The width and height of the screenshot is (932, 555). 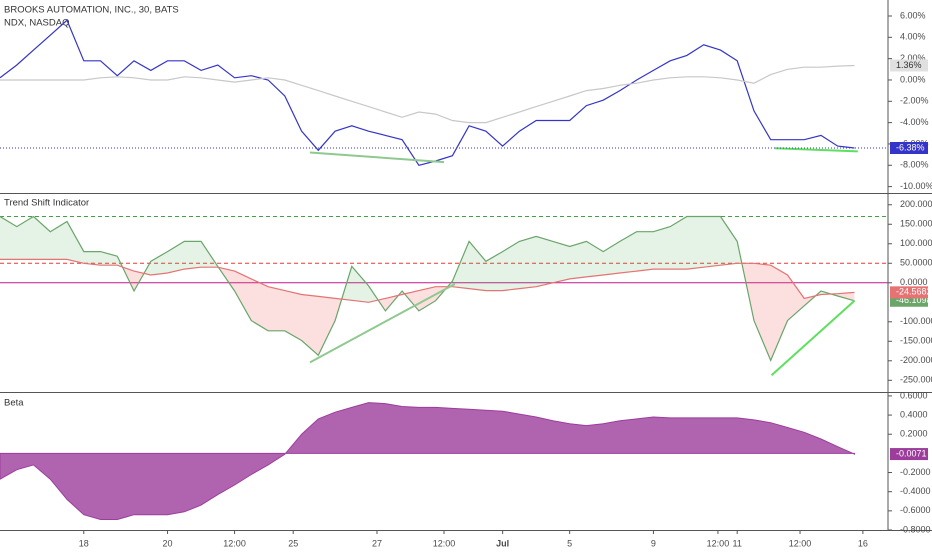 I want to click on y-tick-label: -250.0000, so click(x=916, y=380).